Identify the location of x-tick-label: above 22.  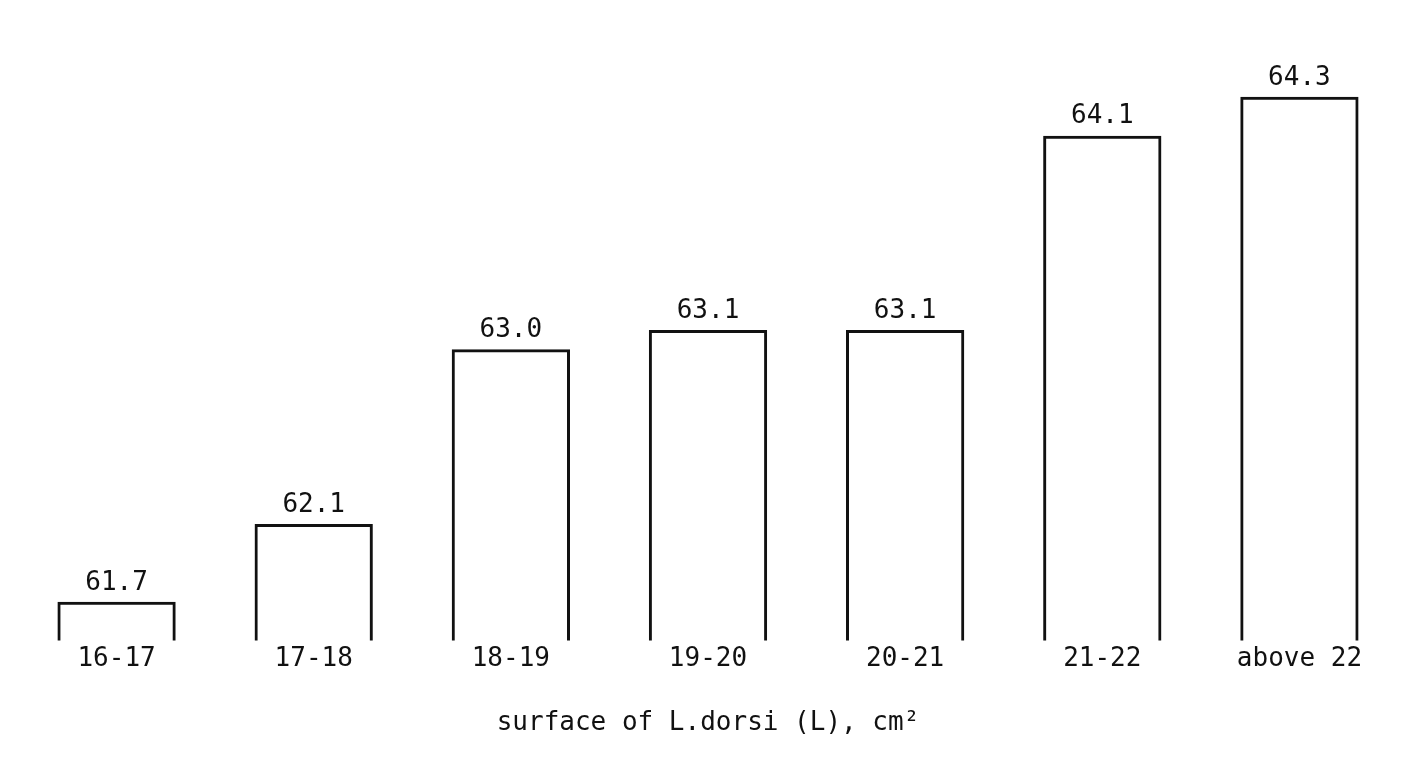
(1299, 656).